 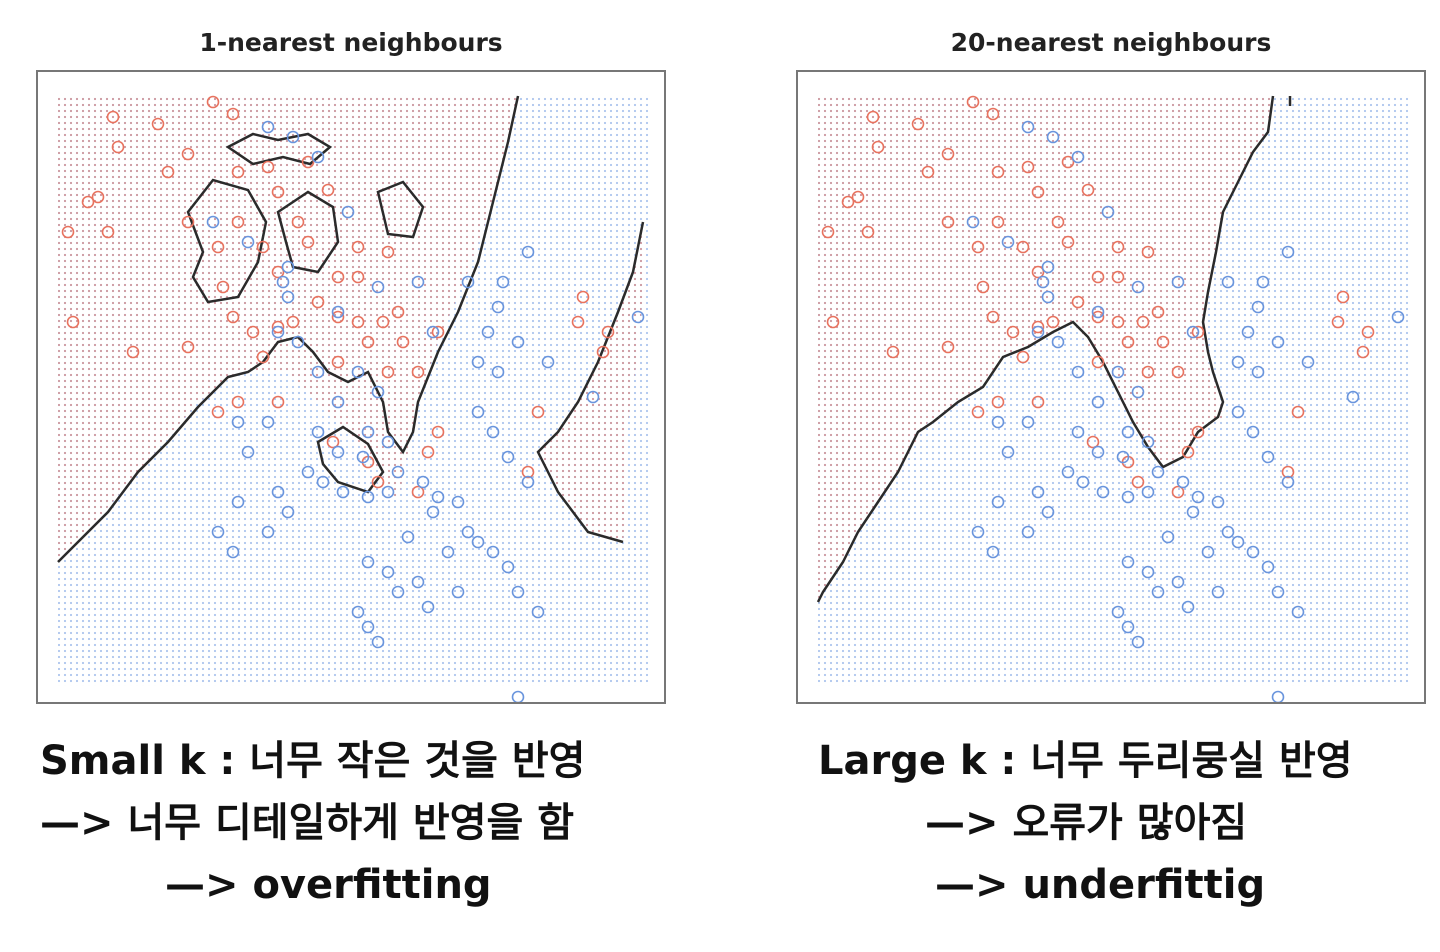 What do you see at coordinates (307, 823) in the screenshot?
I see `caption-line-detail: —> 너무 디테일하게 반영을 함` at bounding box center [307, 823].